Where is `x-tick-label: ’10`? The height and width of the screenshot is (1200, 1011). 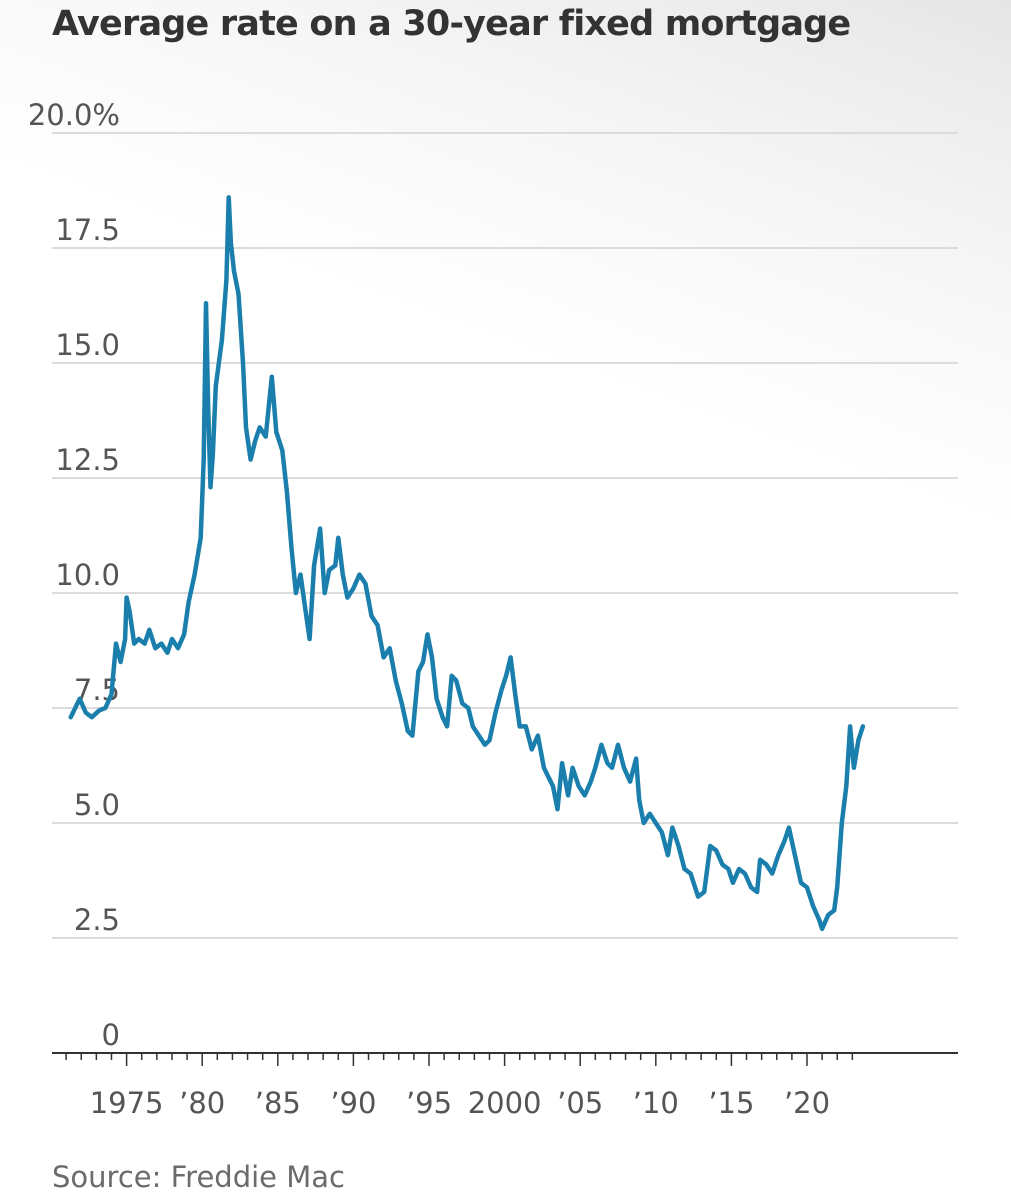 x-tick-label: ’10 is located at coordinates (656, 1103).